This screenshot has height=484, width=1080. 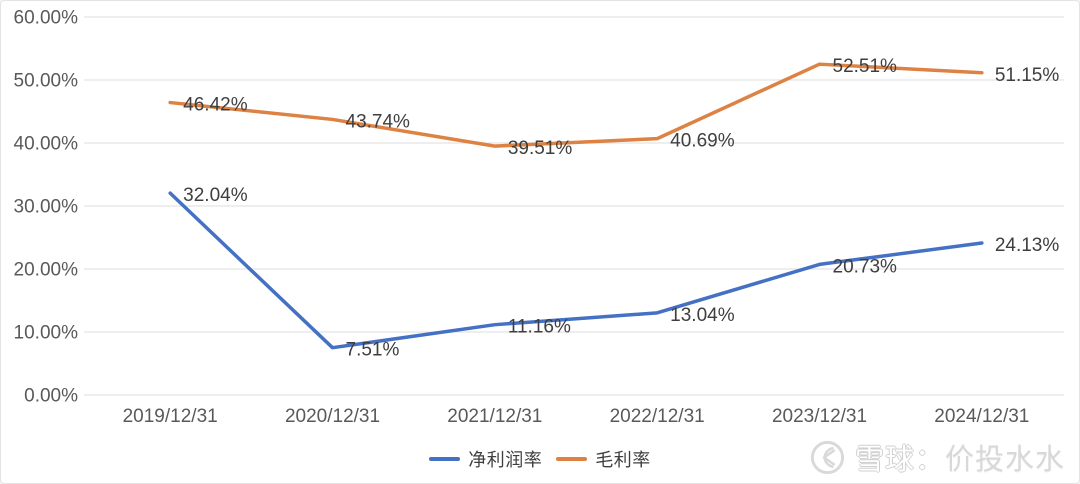 I want to click on data-label: 39.51%, so click(x=540, y=148).